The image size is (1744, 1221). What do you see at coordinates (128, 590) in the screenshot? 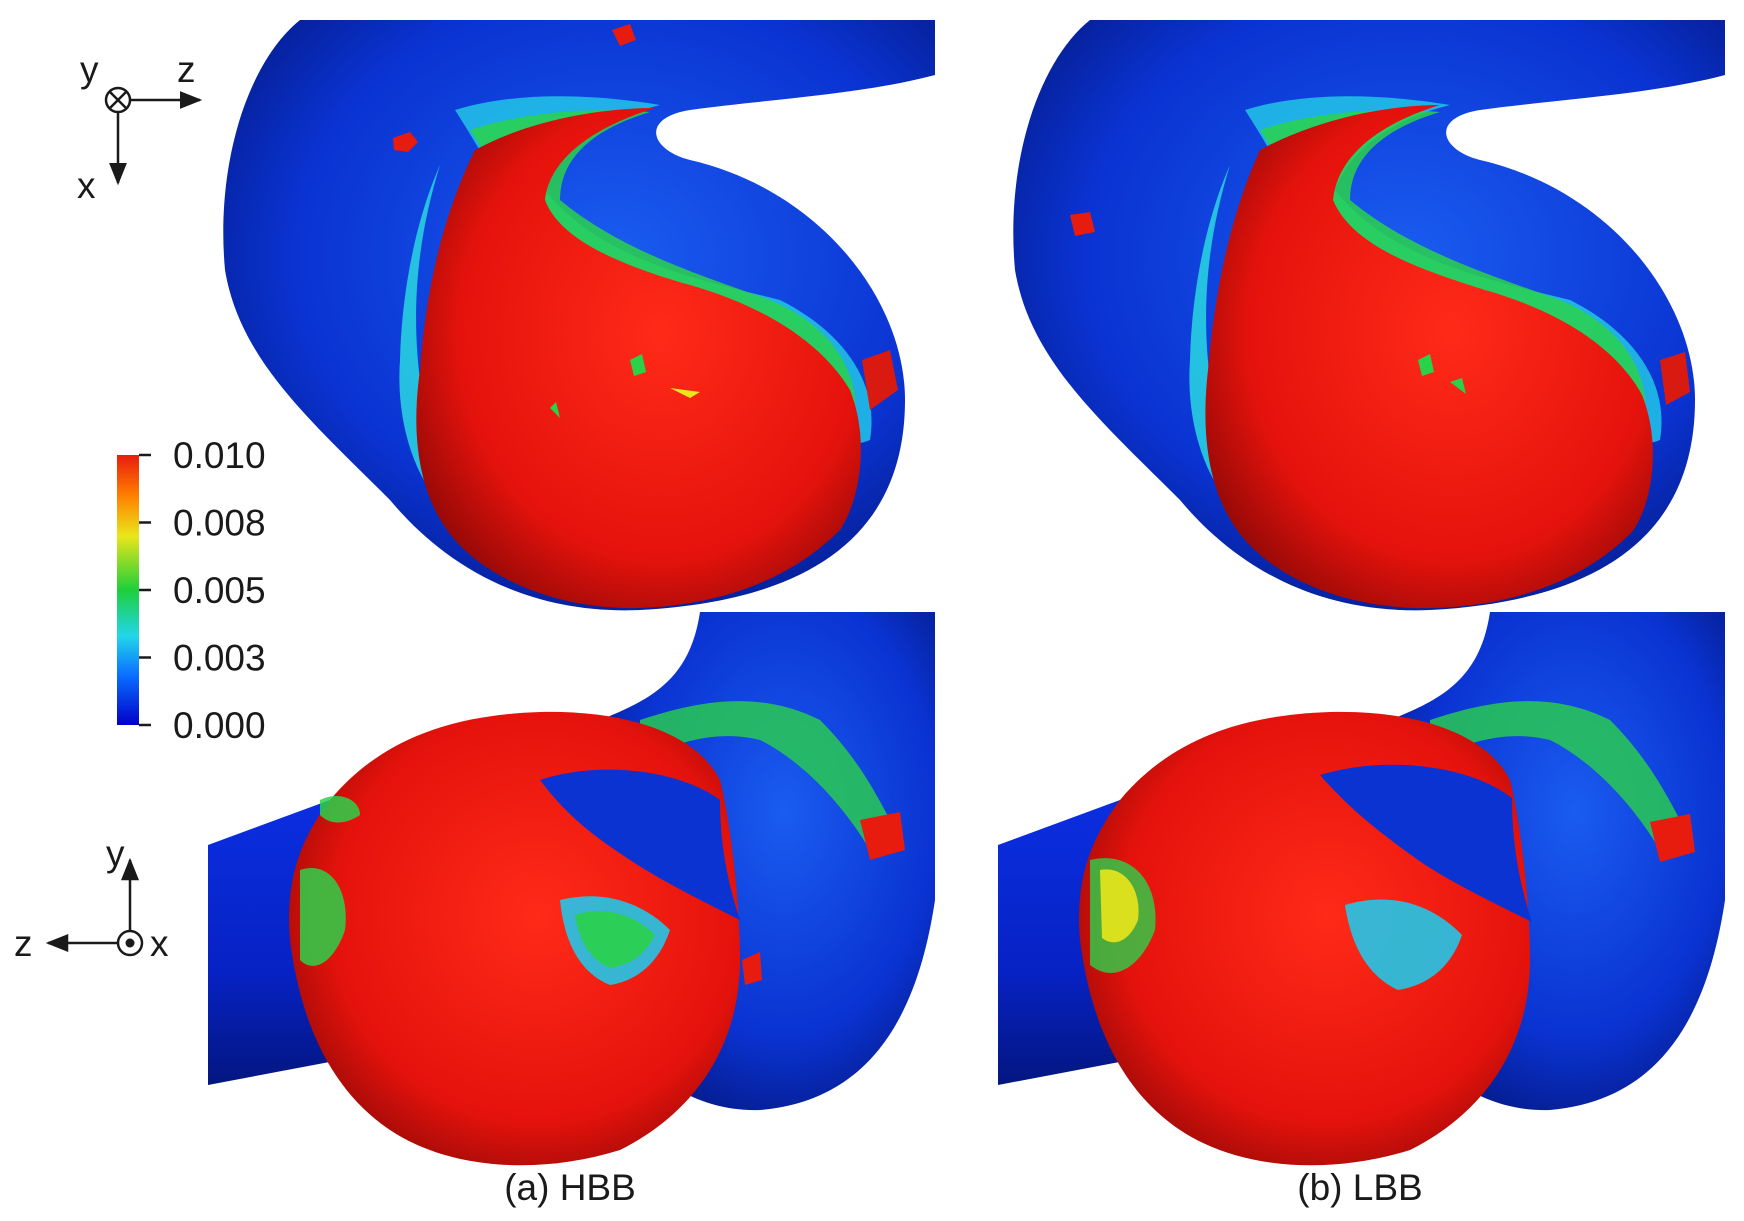
I see `colorbar-gradient` at bounding box center [128, 590].